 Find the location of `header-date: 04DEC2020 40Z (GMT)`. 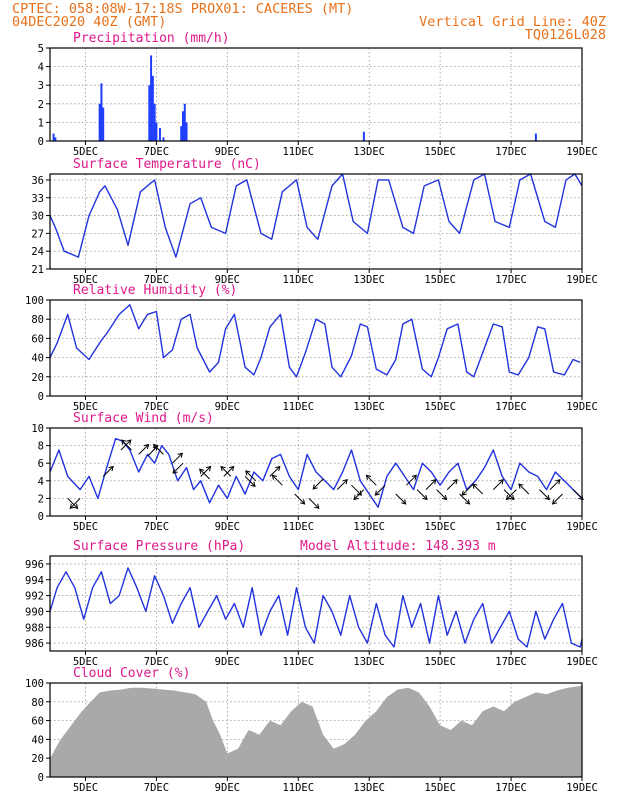

header-date: 04DEC2020 40Z (GMT) is located at coordinates (89, 22).